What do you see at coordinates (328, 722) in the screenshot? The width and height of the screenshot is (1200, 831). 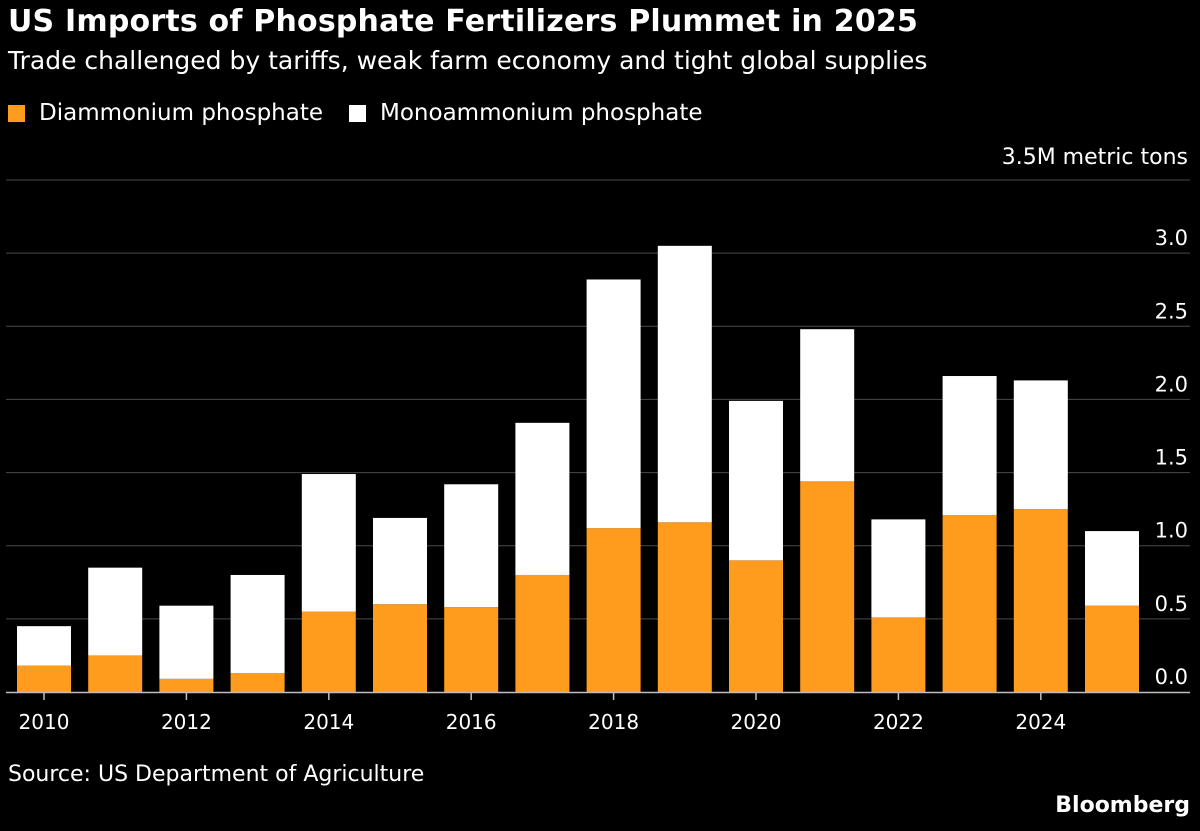 I see `x-tick-label: 2014` at bounding box center [328, 722].